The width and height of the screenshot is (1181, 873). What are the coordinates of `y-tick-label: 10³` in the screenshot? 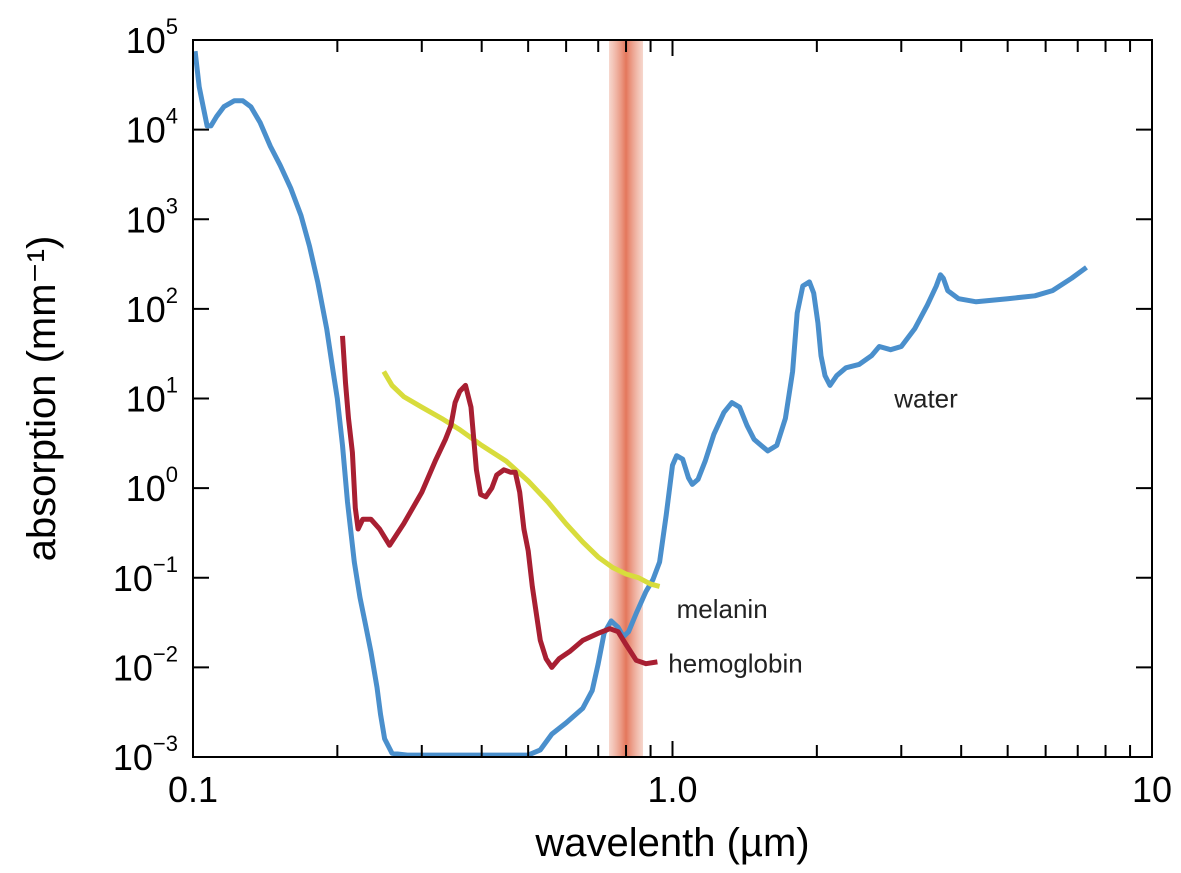 It's located at (152, 216).